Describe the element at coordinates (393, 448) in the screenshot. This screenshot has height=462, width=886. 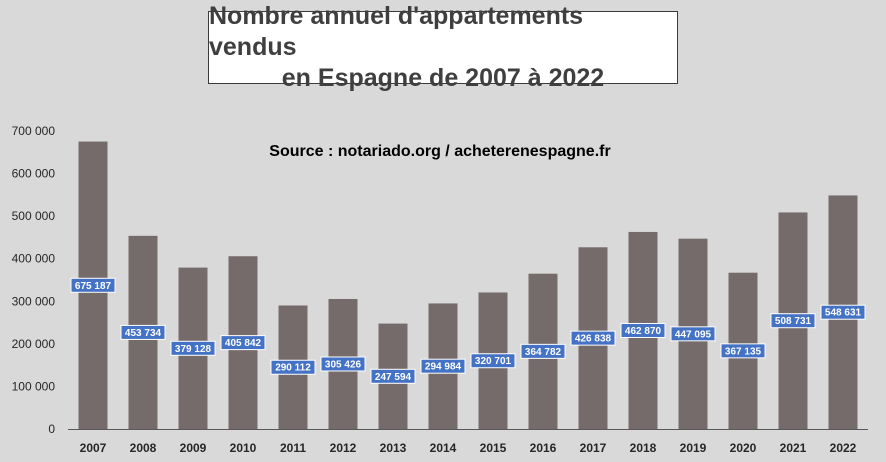
I see `x-category-label: 2013` at that location.